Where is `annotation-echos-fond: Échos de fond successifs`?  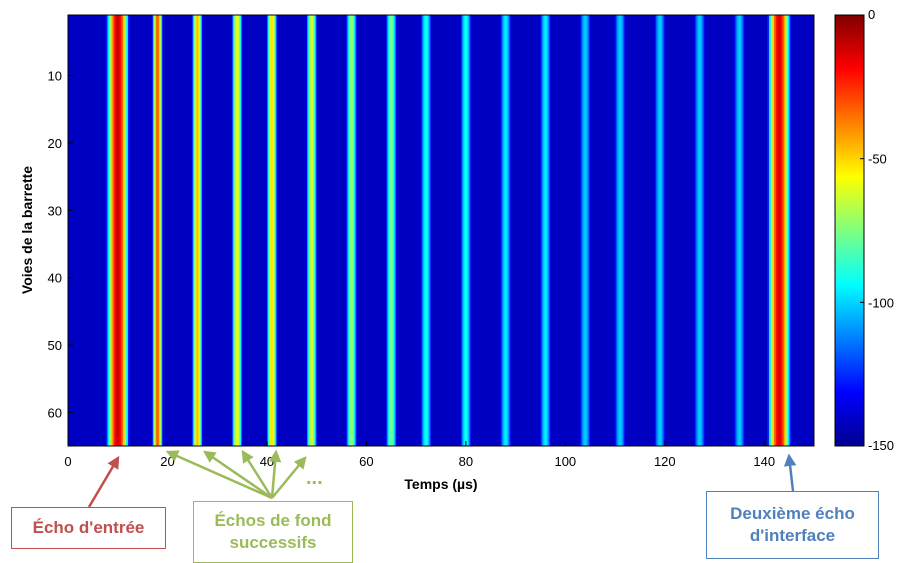
annotation-echos-fond: Échos de fond successifs is located at coordinates (273, 532).